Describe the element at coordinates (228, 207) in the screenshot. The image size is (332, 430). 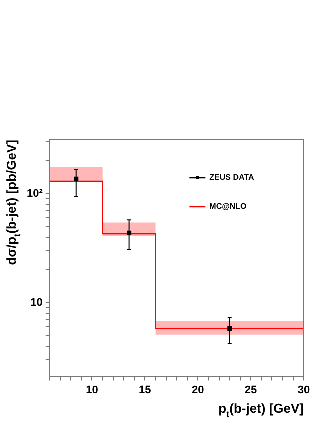
I see `legend-label: MC@NLO` at that location.